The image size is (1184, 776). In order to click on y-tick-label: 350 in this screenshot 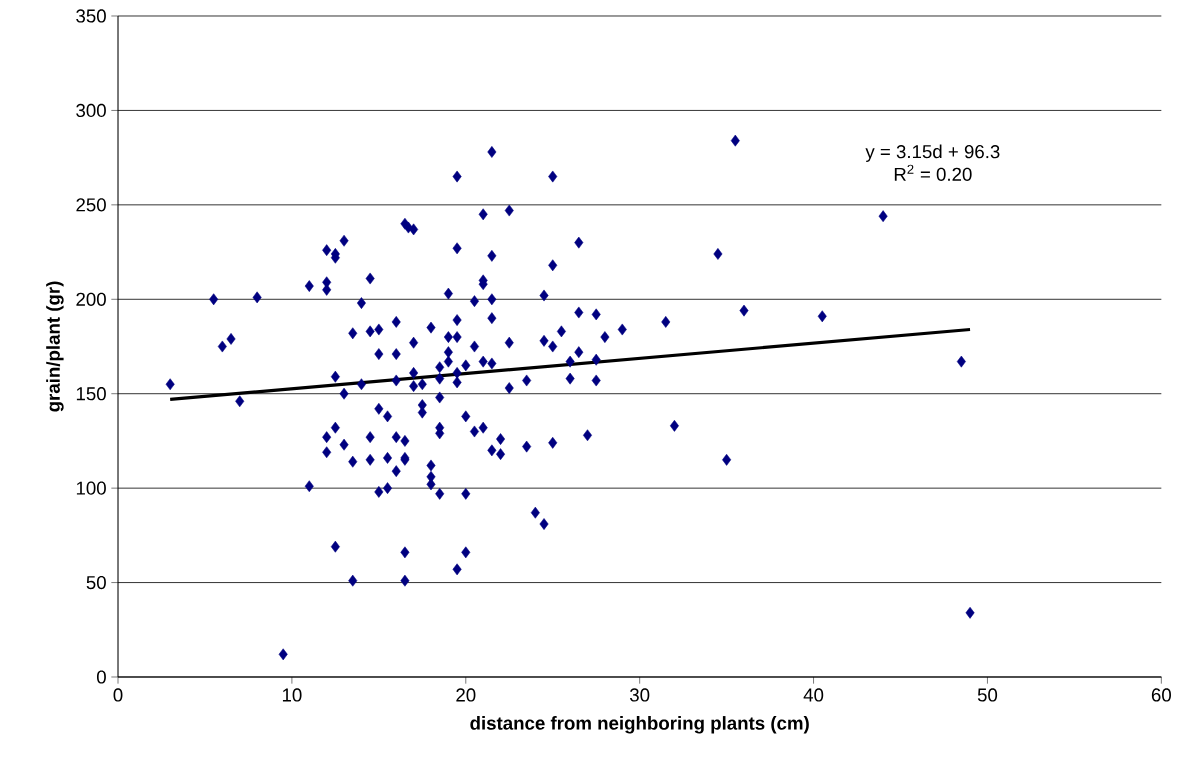, I will do `click(91, 16)`.